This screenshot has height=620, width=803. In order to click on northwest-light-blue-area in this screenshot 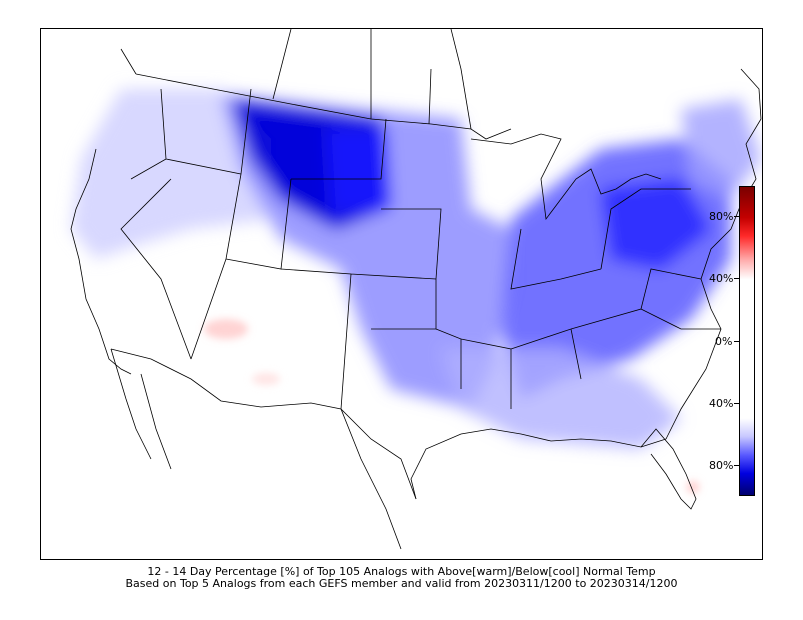, I will do `click(171, 174)`.